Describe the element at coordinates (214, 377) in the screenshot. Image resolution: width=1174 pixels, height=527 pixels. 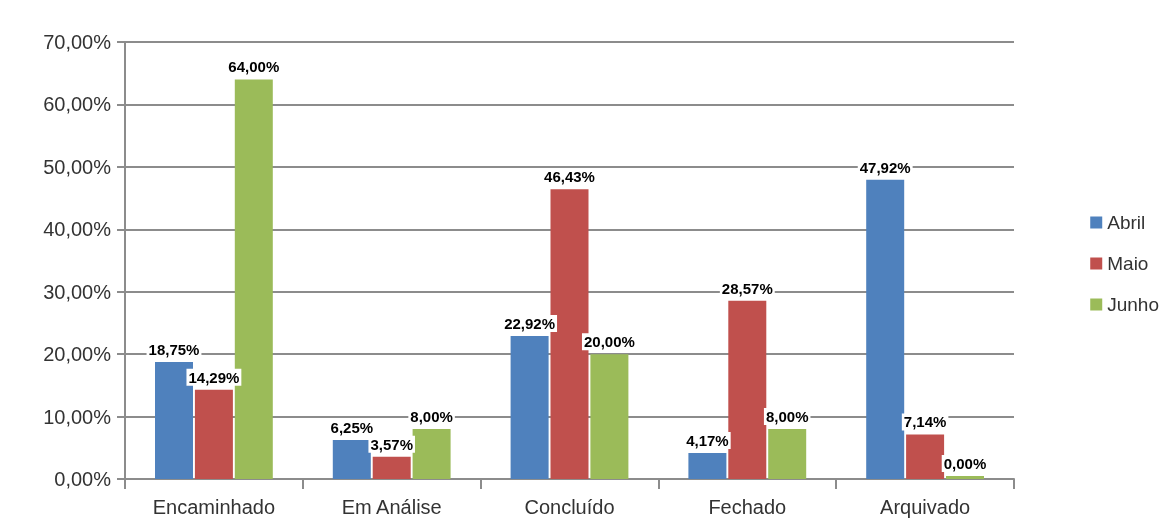
I see `data-label: 14,29%` at that location.